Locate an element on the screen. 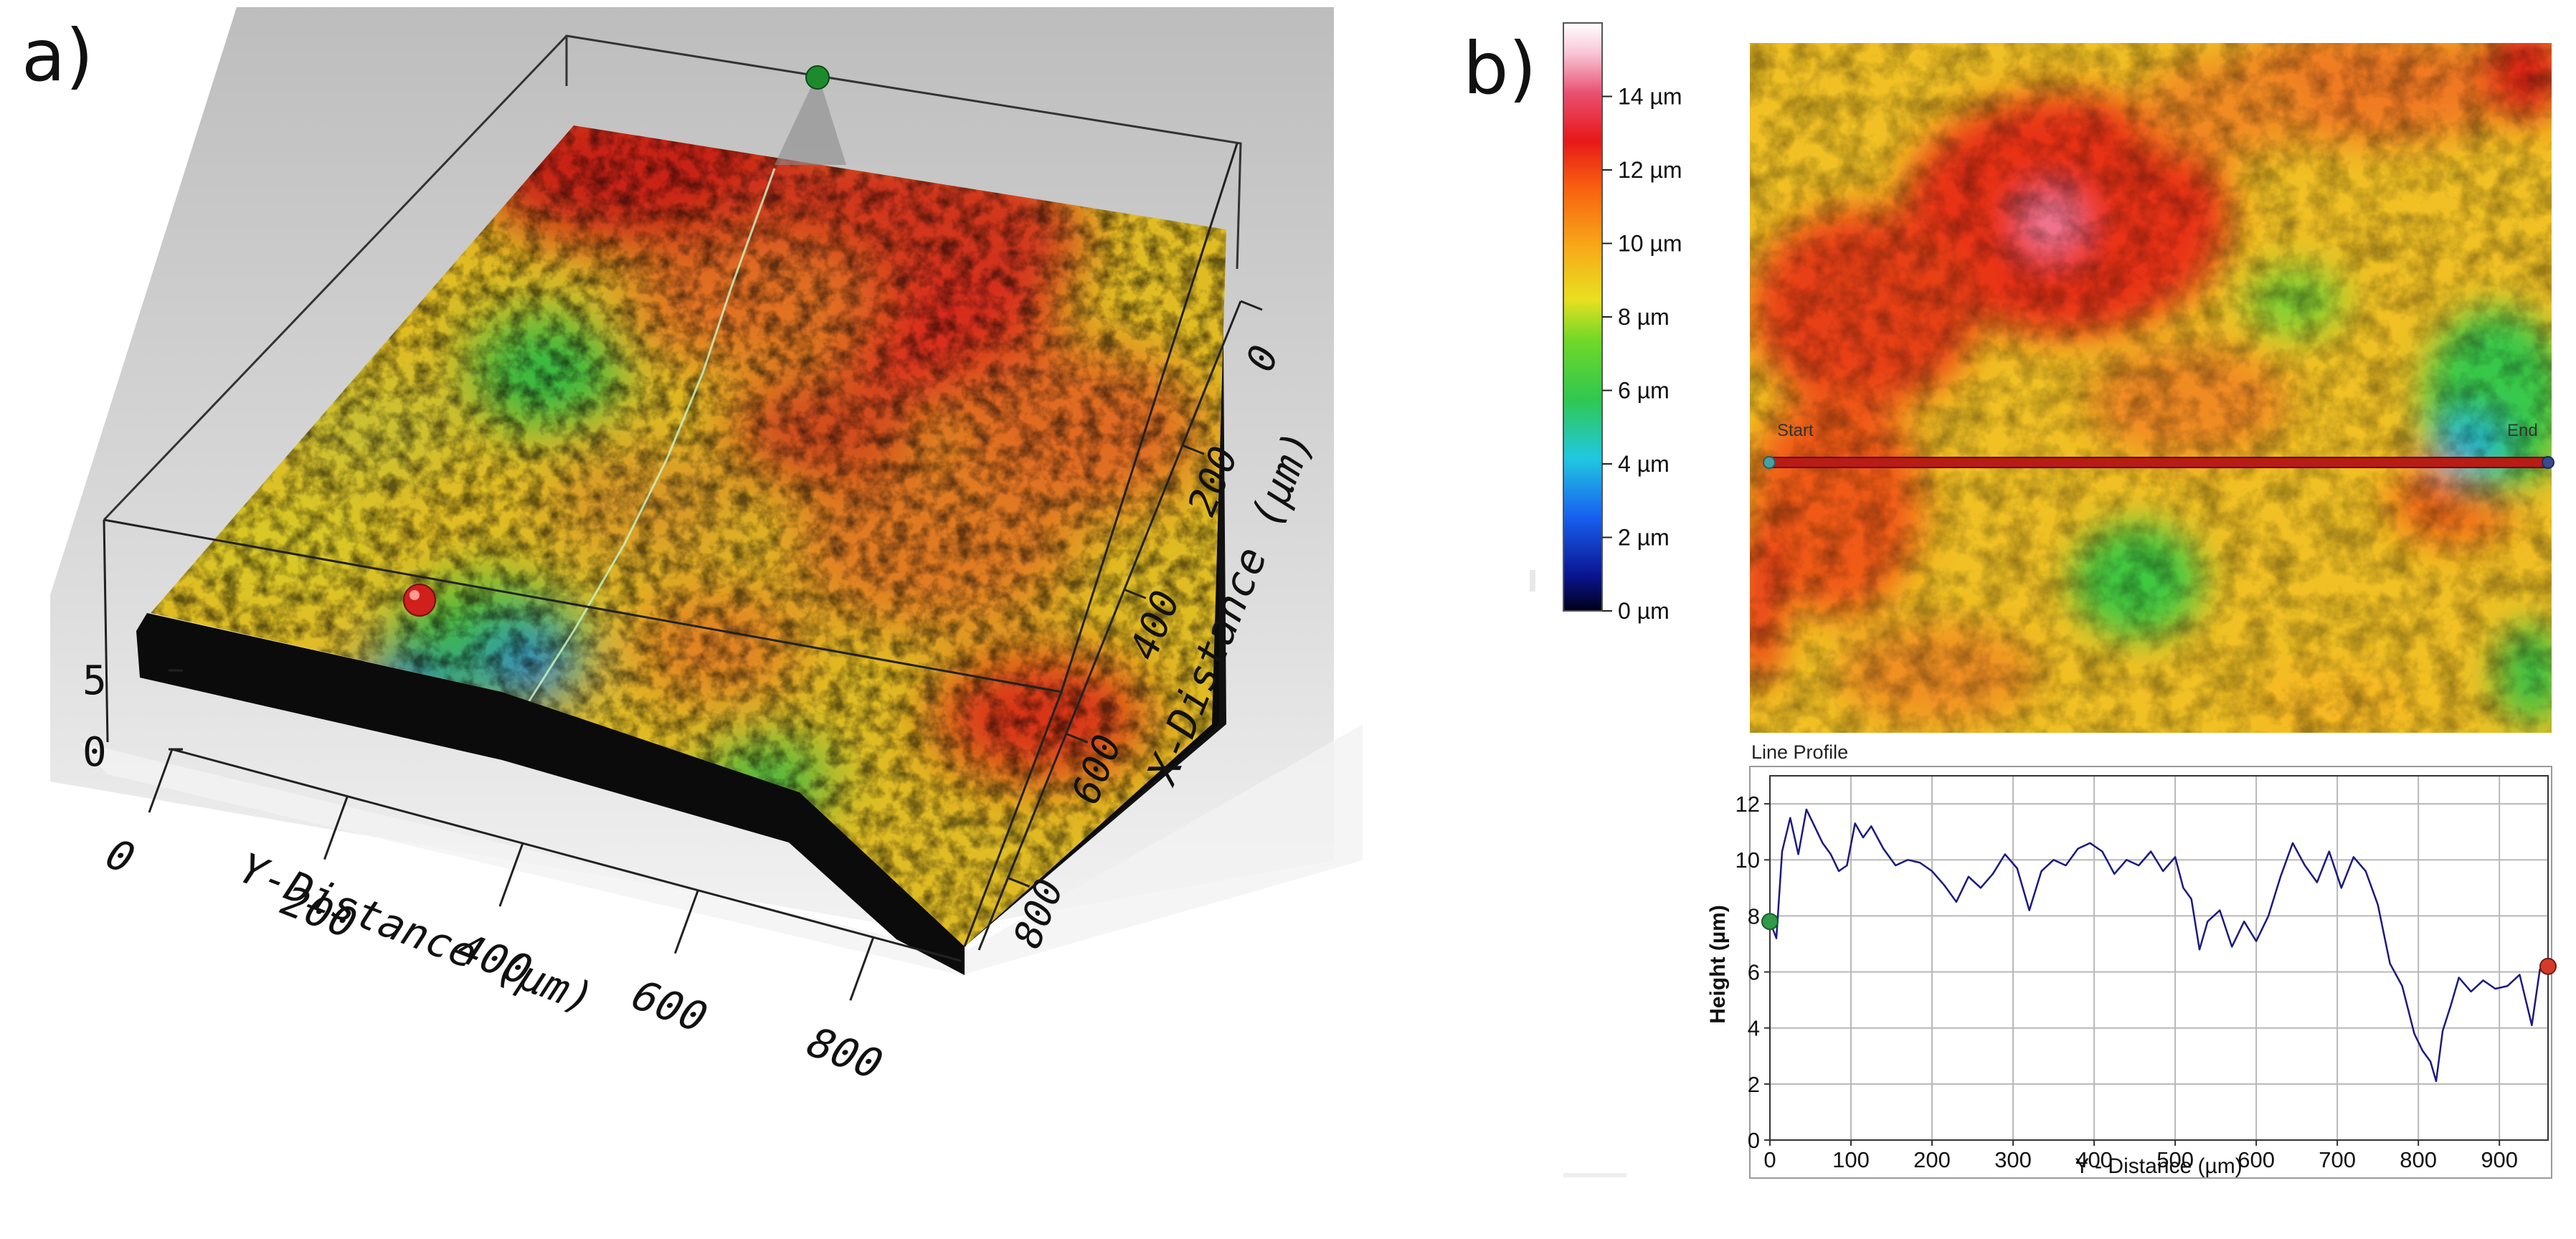 The height and width of the screenshot is (1239, 2576). profile-start-handle is located at coordinates (1769, 462).